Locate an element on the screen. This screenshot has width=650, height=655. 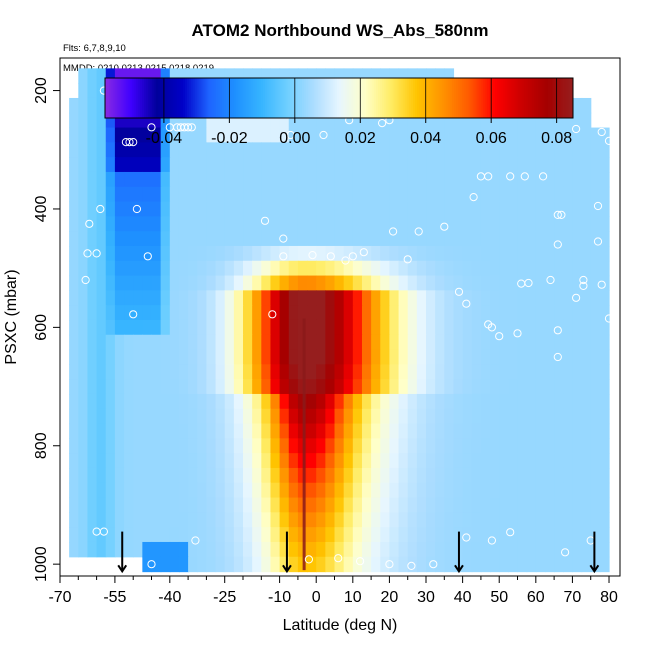
x-tick-label: 30 is located at coordinates (426, 597).